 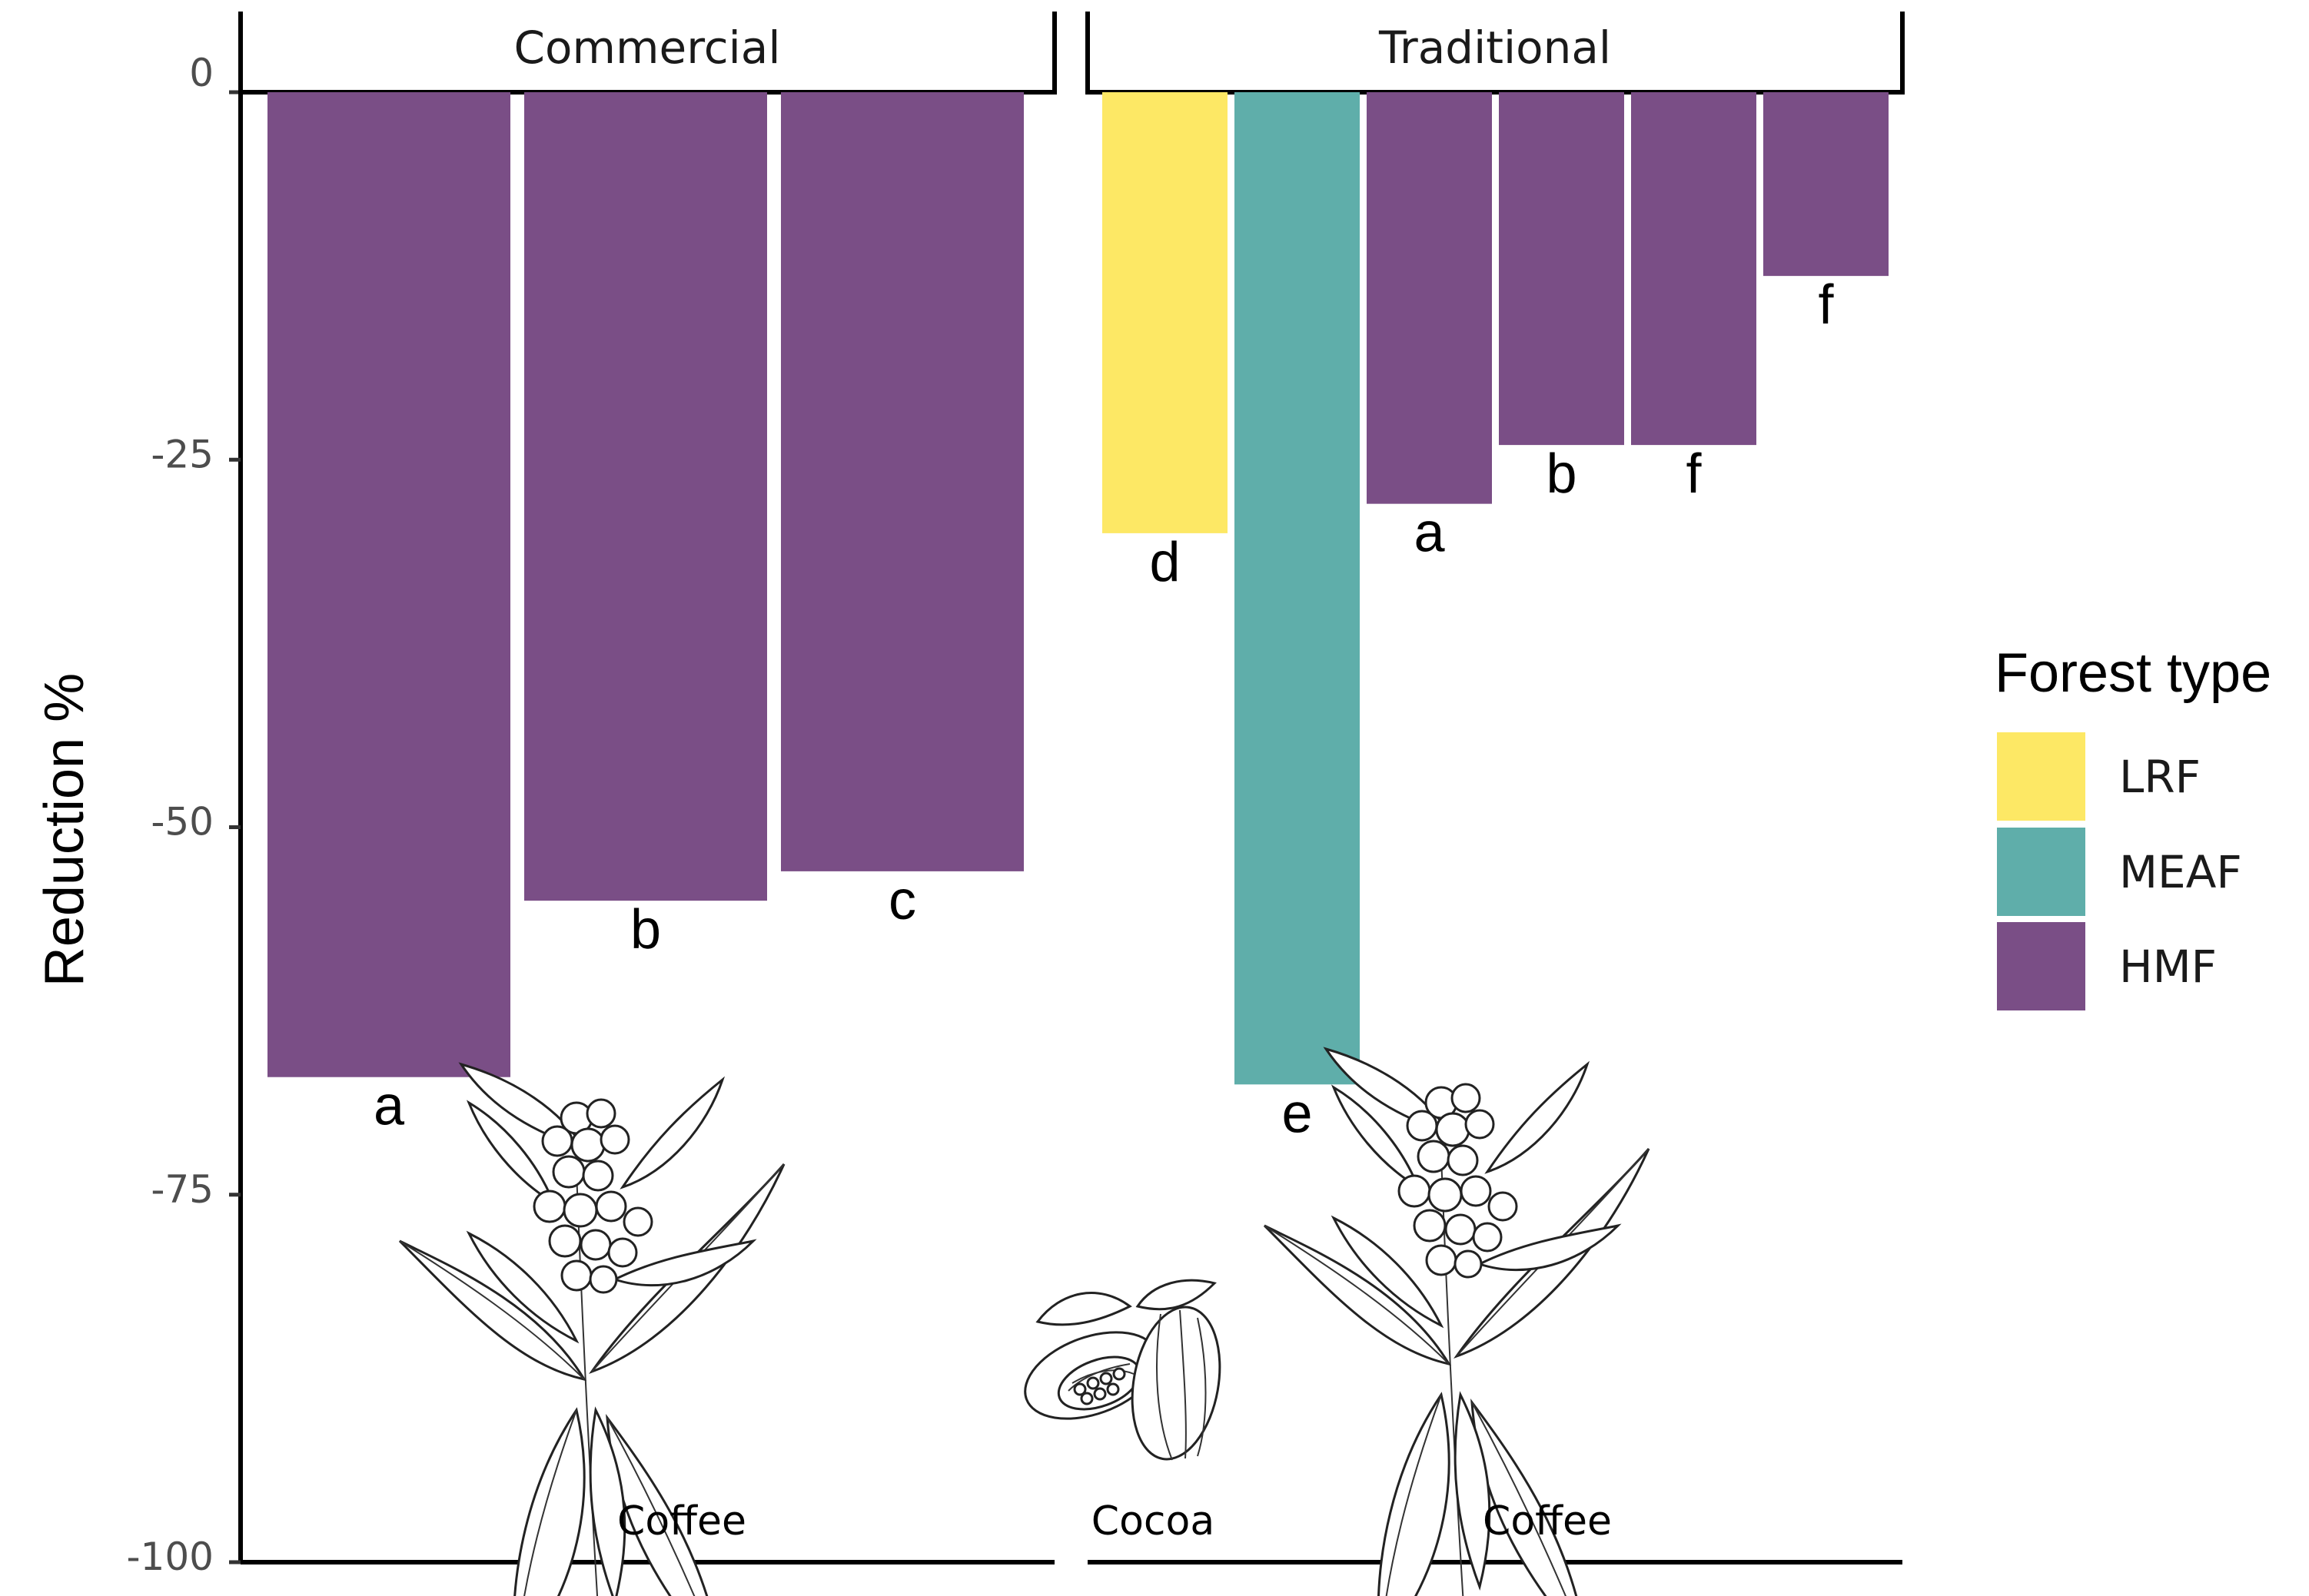 What do you see at coordinates (2041, 872) in the screenshot?
I see `legend-swatch-meaf` at bounding box center [2041, 872].